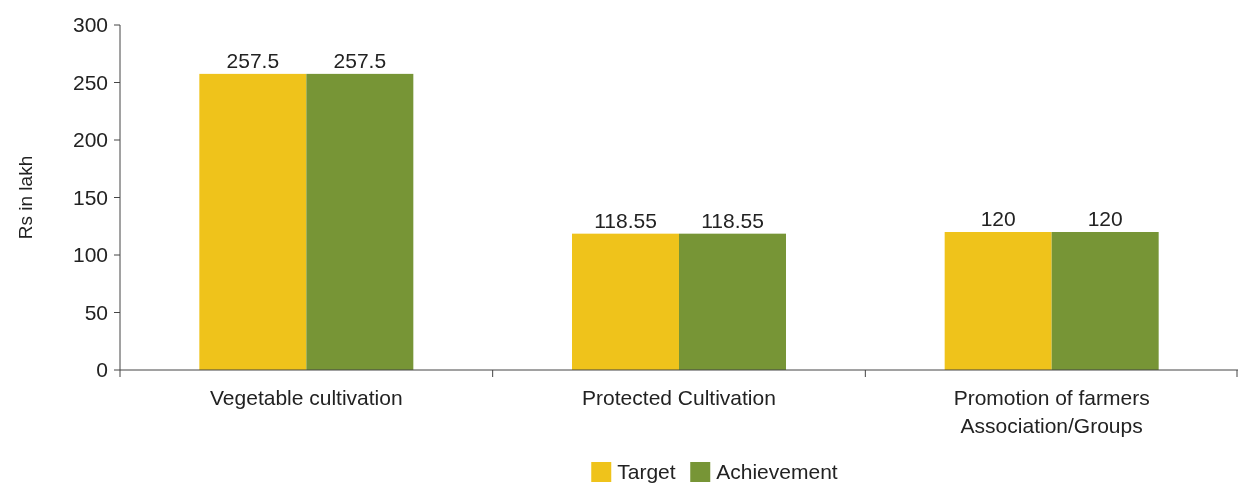 This screenshot has height=489, width=1238. Describe the element at coordinates (90, 255) in the screenshot. I see `y-tick-label: 100` at that location.